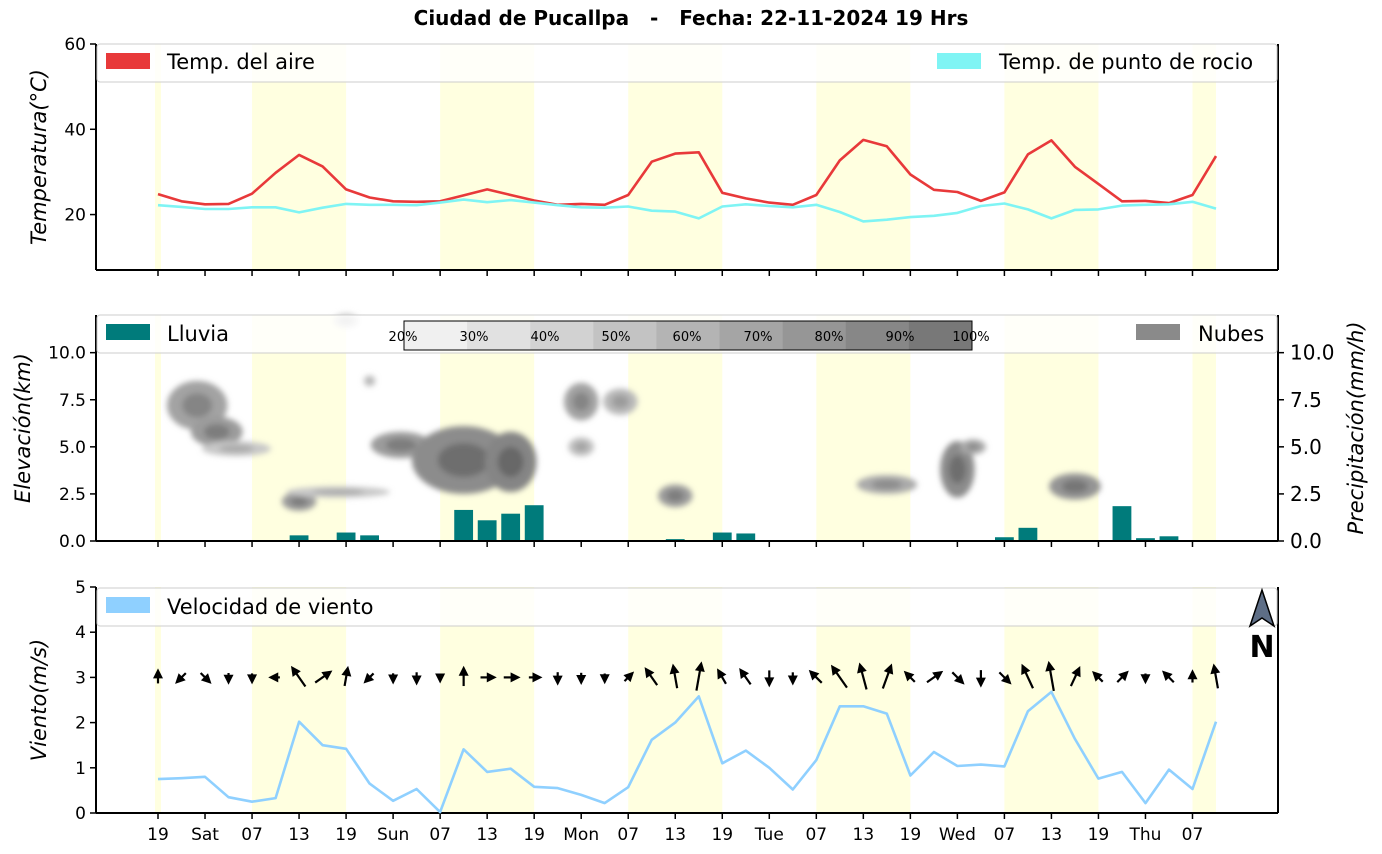 The width and height of the screenshot is (1382, 854). I want to click on y-tick-label: 2, so click(80, 724).